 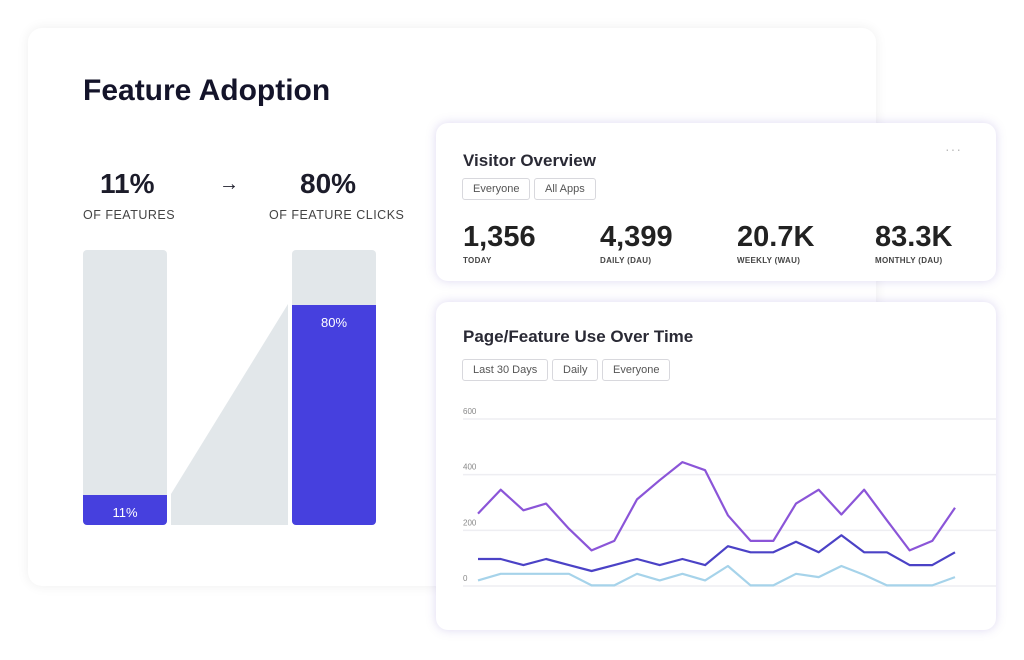 I want to click on stat-today: 1,356 TODAY, so click(x=499, y=243).